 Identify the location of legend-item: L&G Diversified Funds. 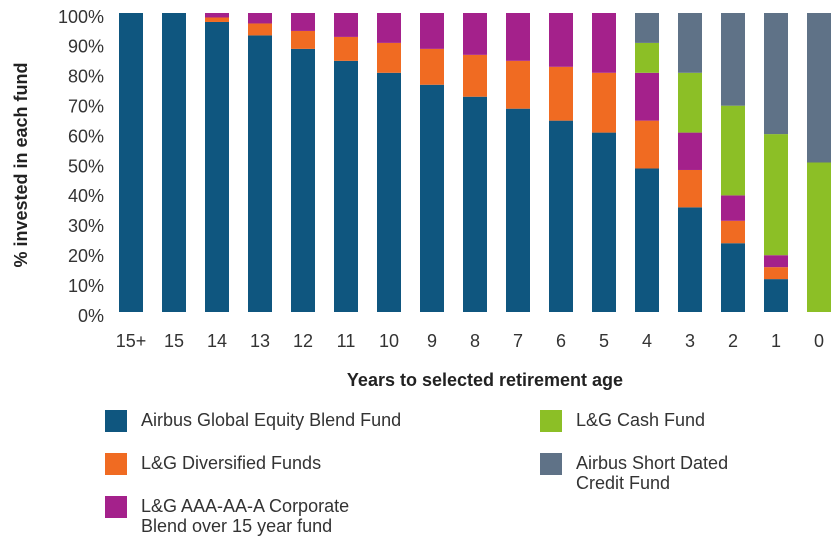
(285, 464).